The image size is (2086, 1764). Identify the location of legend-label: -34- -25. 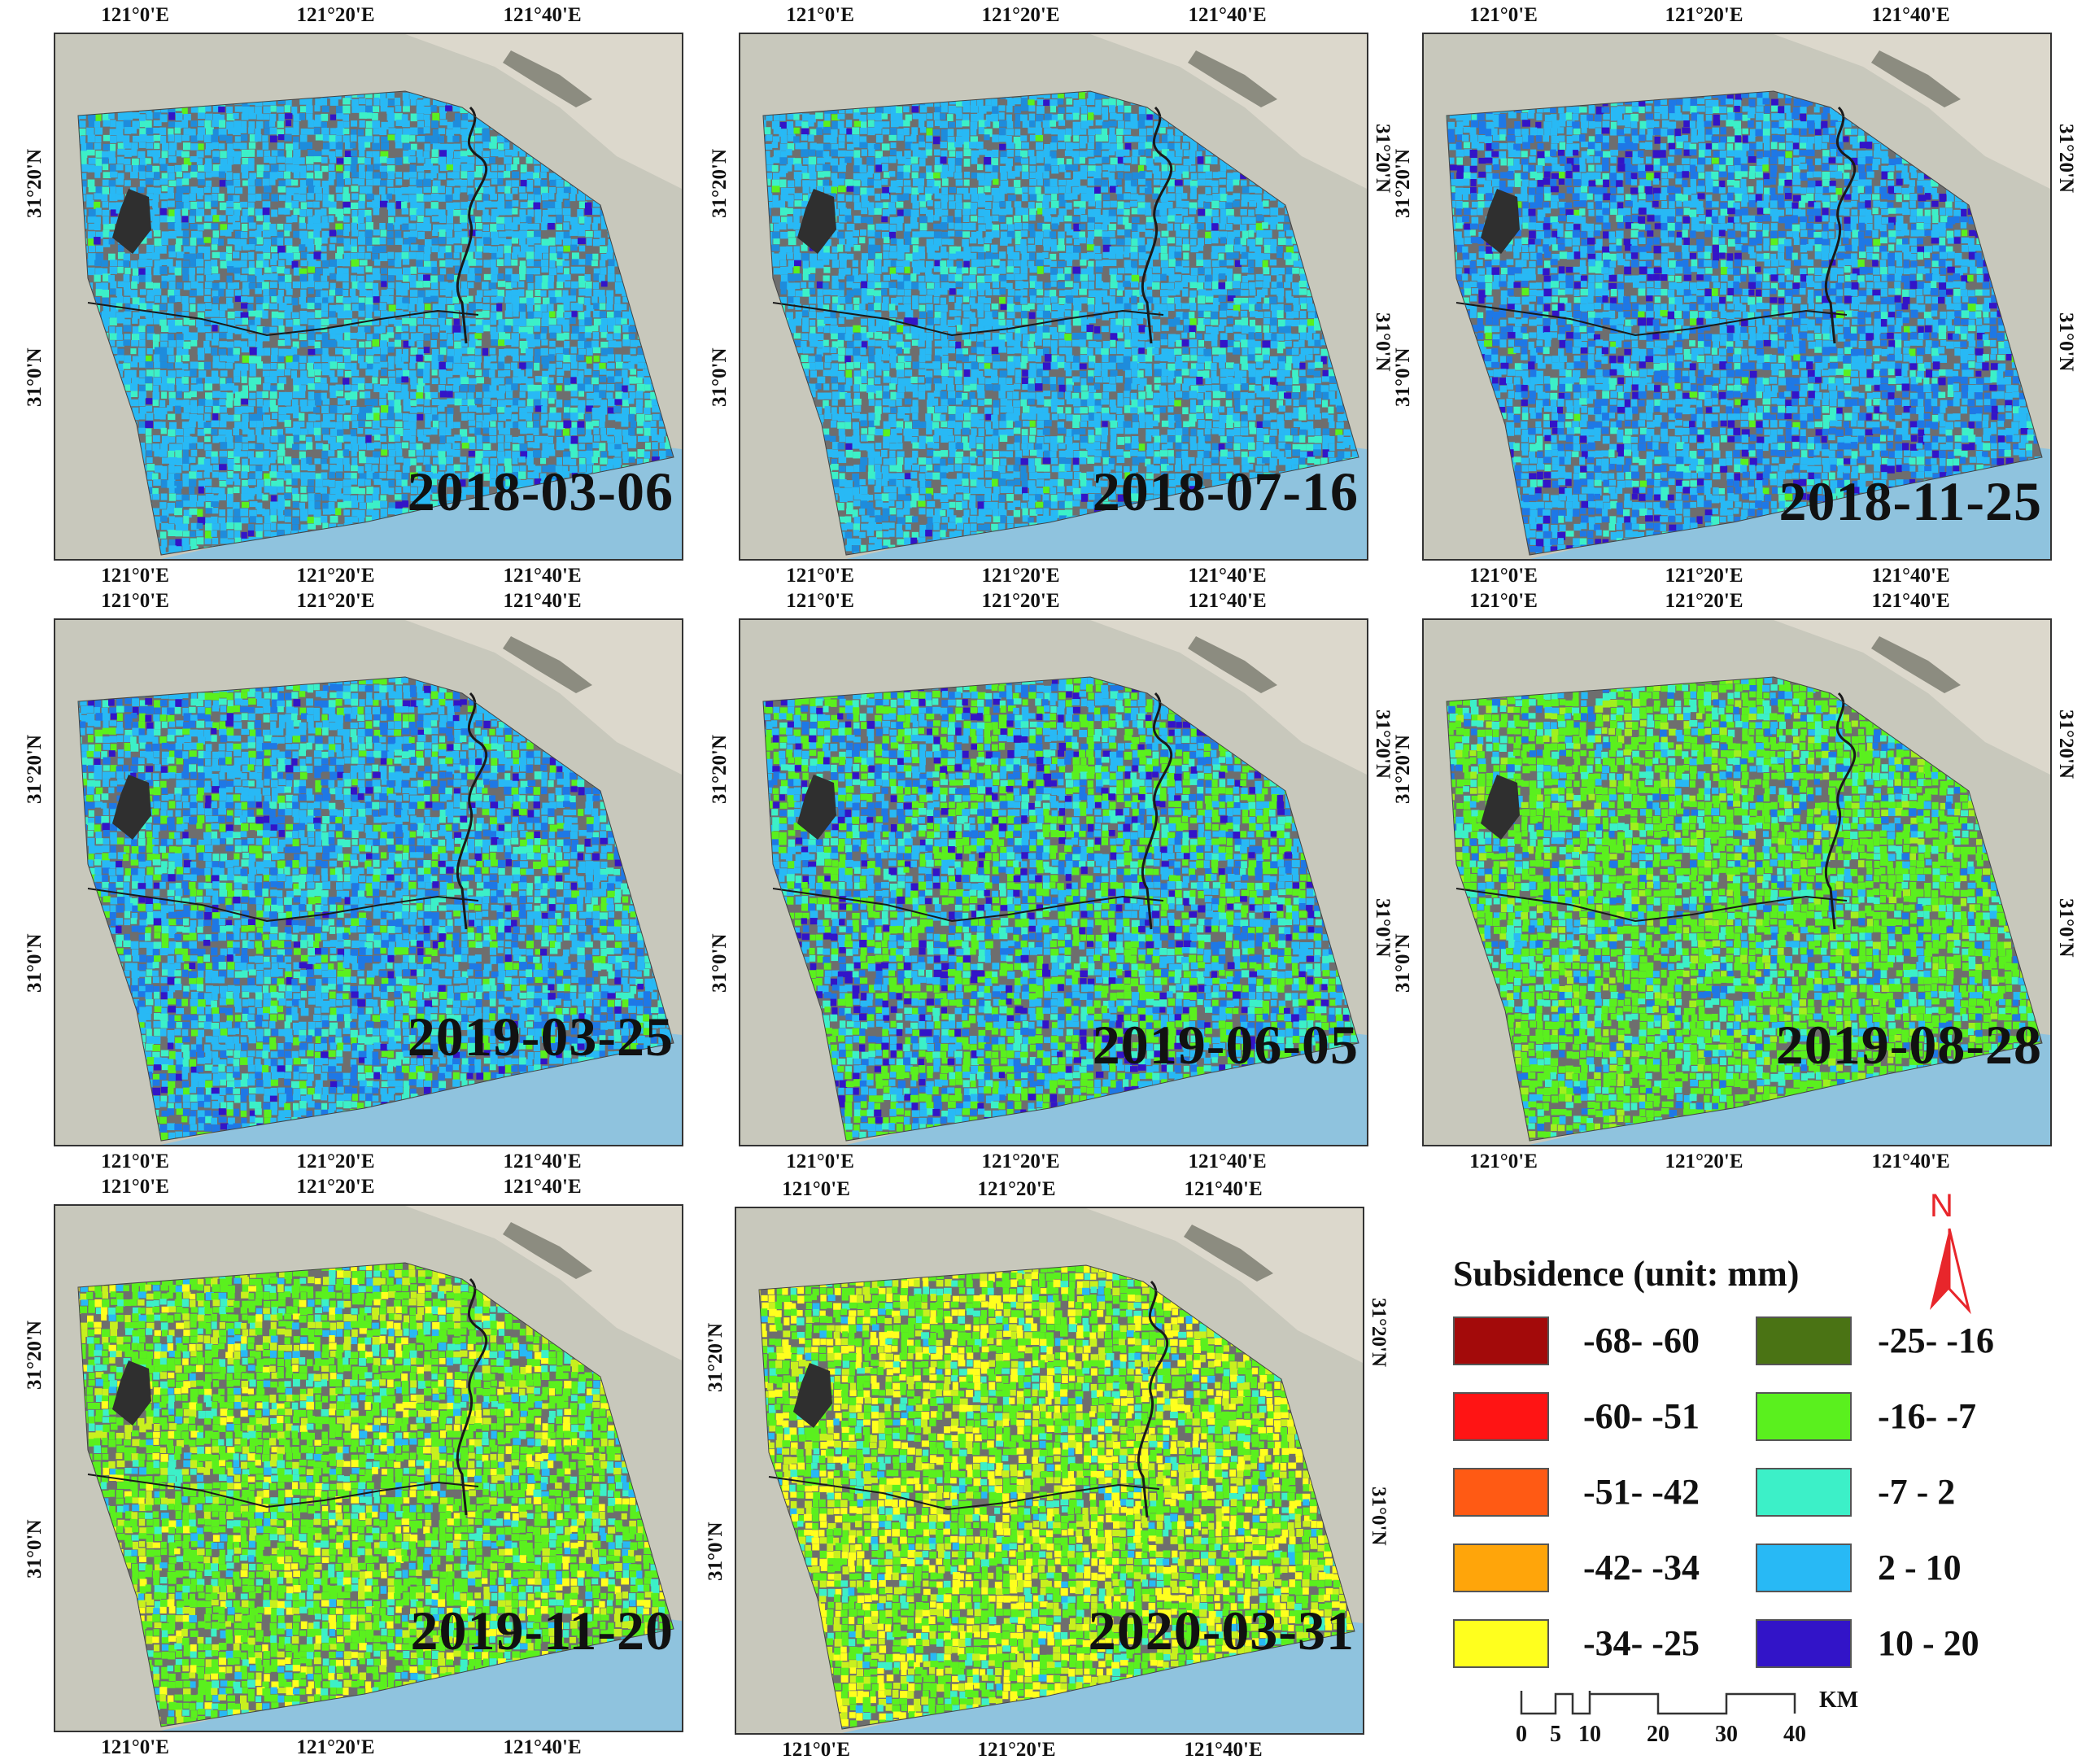
(1641, 1643).